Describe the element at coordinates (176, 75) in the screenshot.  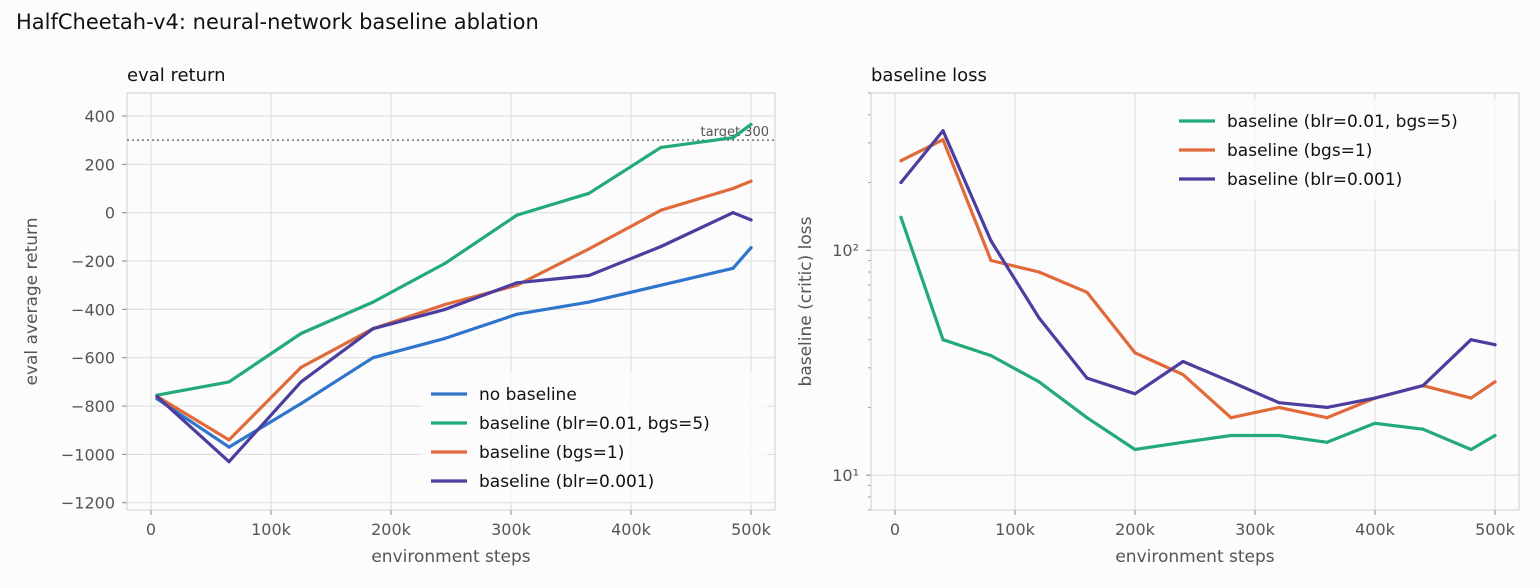
I see `chart-title: eval return` at that location.